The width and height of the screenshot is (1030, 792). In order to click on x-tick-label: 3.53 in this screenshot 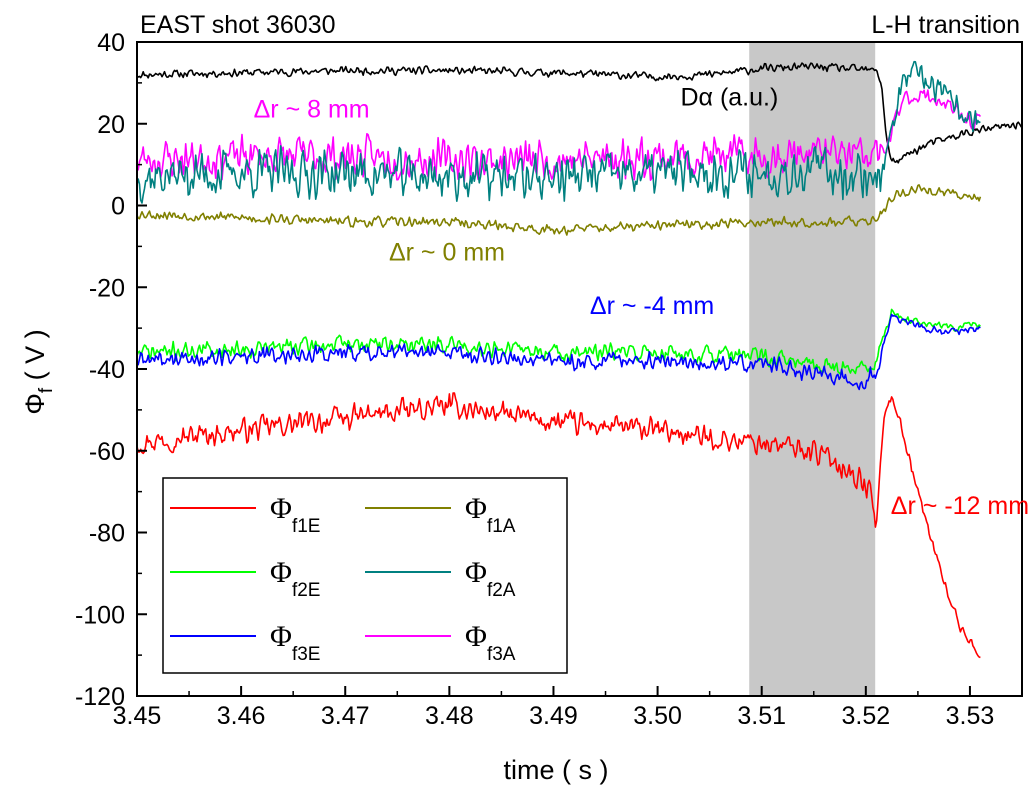, I will do `click(970, 716)`.